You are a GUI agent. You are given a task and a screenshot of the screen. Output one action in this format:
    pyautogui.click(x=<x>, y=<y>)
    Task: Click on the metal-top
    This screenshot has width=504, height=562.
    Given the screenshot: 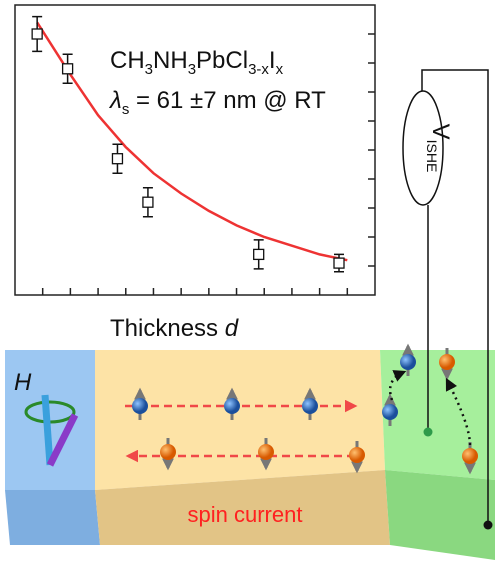 What is the action you would take?
    pyautogui.click(x=437, y=415)
    